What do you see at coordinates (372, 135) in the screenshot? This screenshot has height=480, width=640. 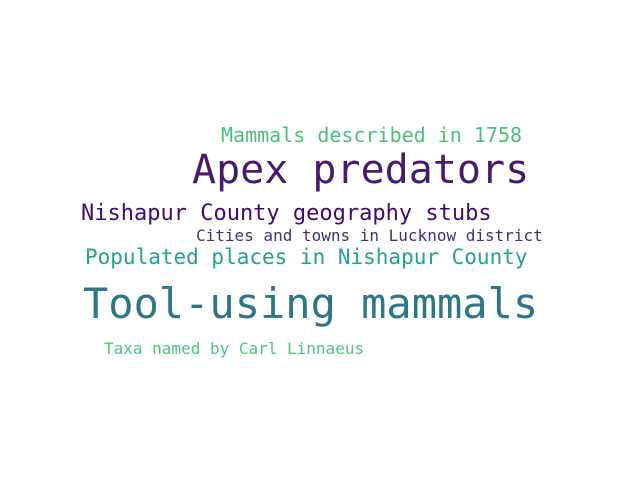 I see `word-mammals-described-in-1758: Mammals described in 1758` at bounding box center [372, 135].